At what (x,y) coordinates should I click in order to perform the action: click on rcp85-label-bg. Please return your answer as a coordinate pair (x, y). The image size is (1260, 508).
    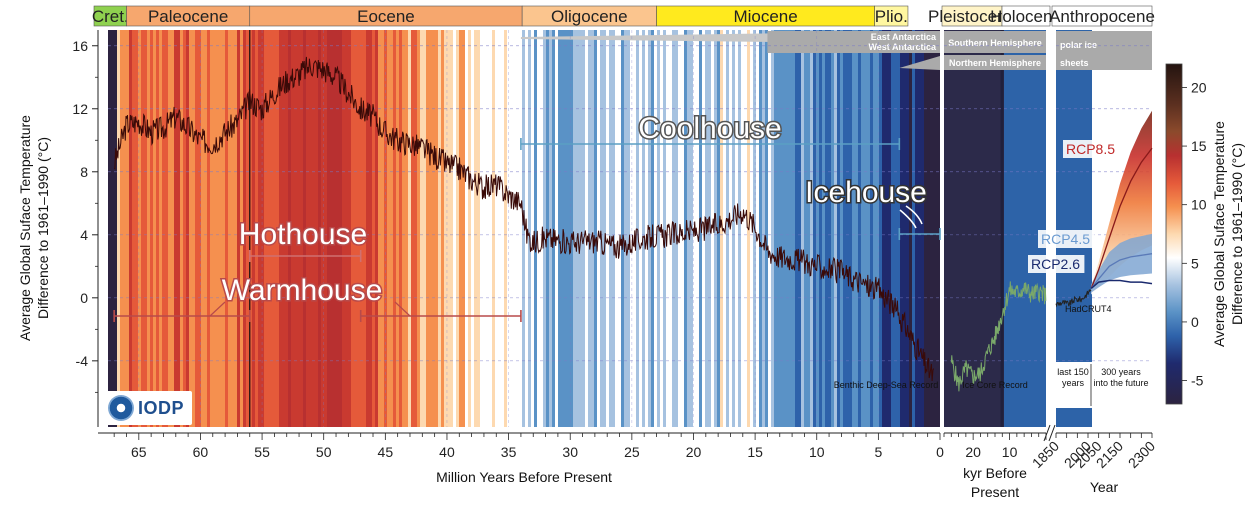
    Looking at the image, I should click on (1091, 149).